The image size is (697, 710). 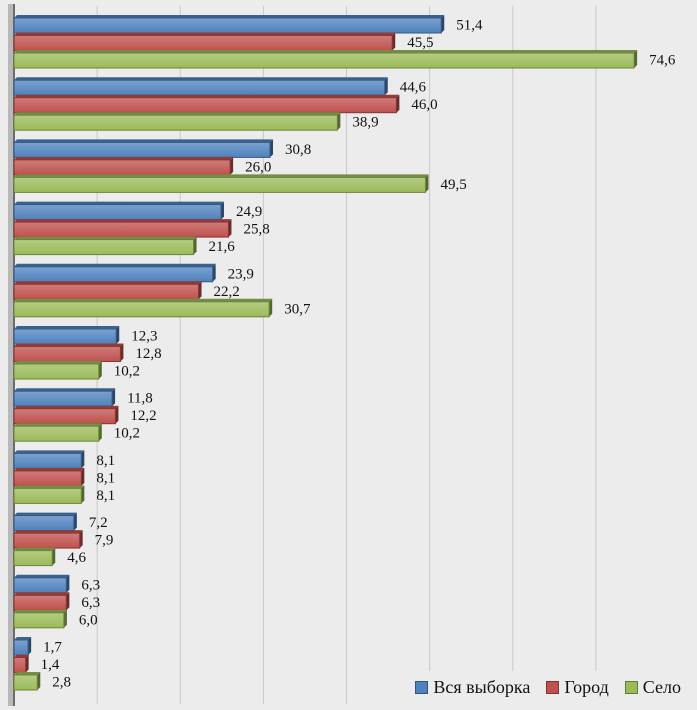 What do you see at coordinates (105, 496) in the screenshot?
I see `data-label-2-7: 8,1` at bounding box center [105, 496].